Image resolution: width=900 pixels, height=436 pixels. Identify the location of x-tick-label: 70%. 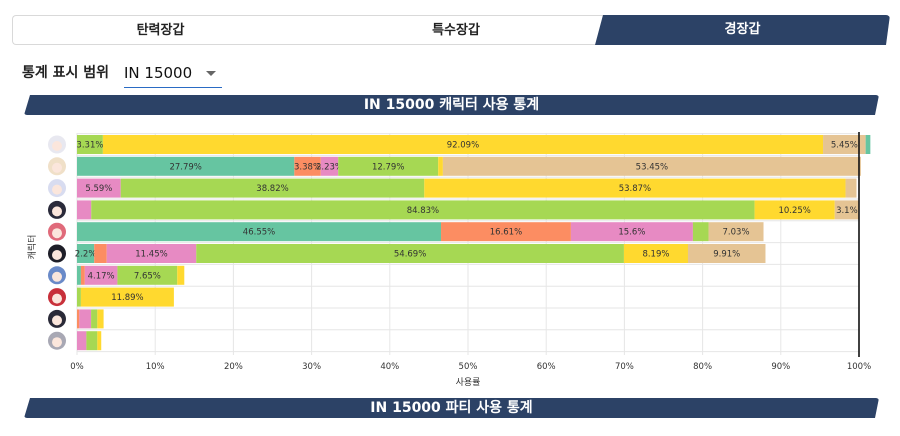
(624, 367).